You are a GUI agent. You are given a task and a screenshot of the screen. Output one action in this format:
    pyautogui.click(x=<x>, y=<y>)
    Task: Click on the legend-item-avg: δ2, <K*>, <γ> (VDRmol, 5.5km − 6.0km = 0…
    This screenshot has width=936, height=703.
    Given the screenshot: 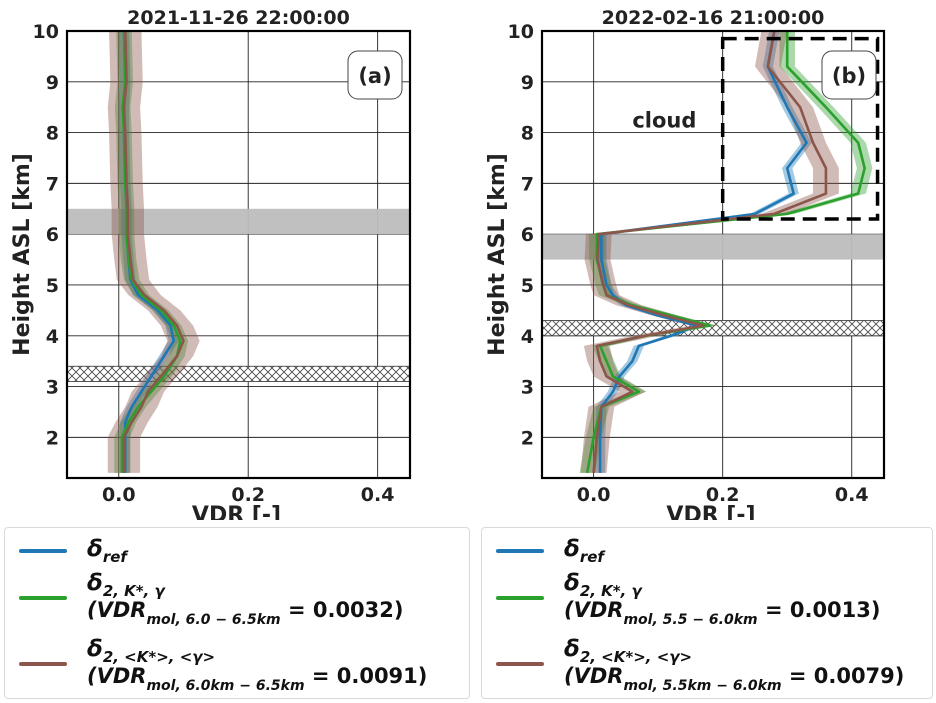 What is the action you would take?
    pyautogui.click(x=707, y=666)
    